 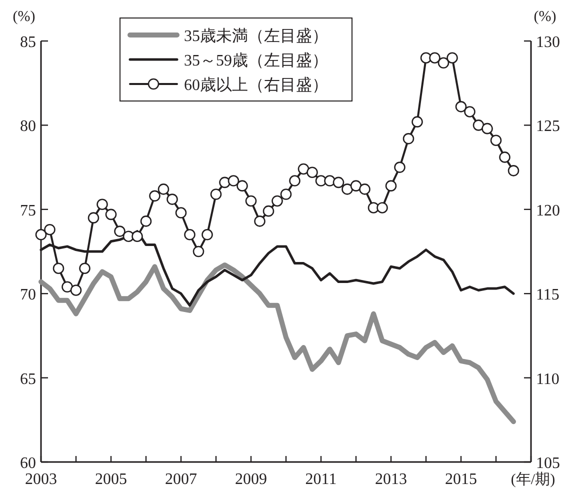 I want to click on y-tick-label: 60, so click(x=28, y=463).